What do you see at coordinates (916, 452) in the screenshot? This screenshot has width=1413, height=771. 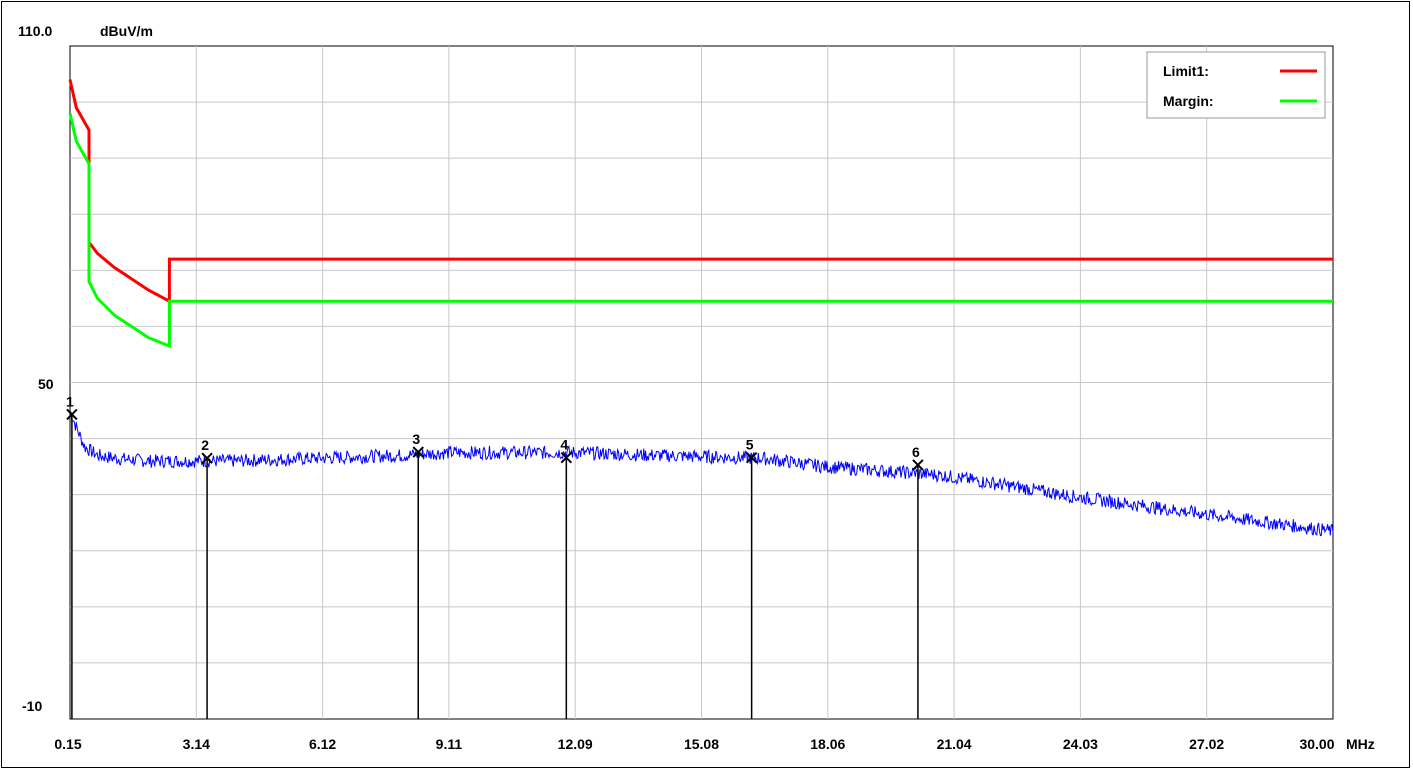 I see `marker-label: 6` at bounding box center [916, 452].